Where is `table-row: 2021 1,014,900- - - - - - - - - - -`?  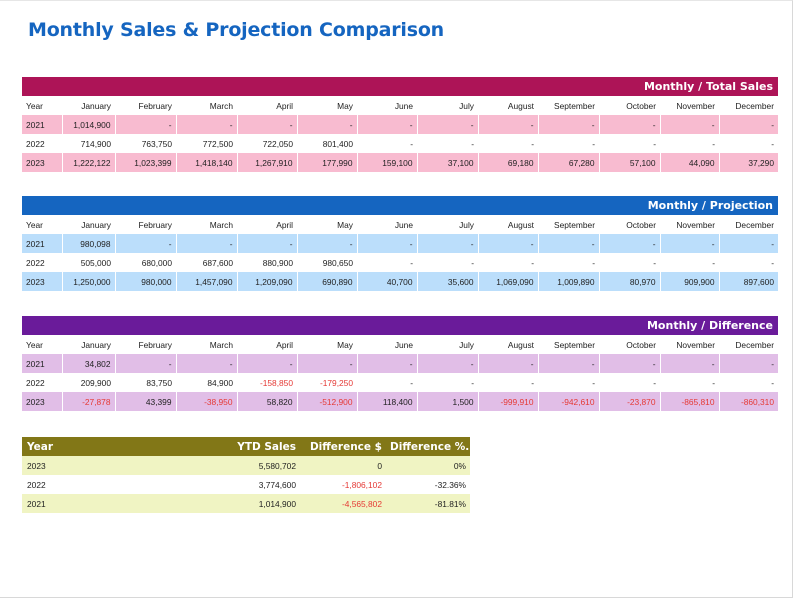
table-row: 2021 1,014,900- - - - - - - - - - - is located at coordinates (400, 124).